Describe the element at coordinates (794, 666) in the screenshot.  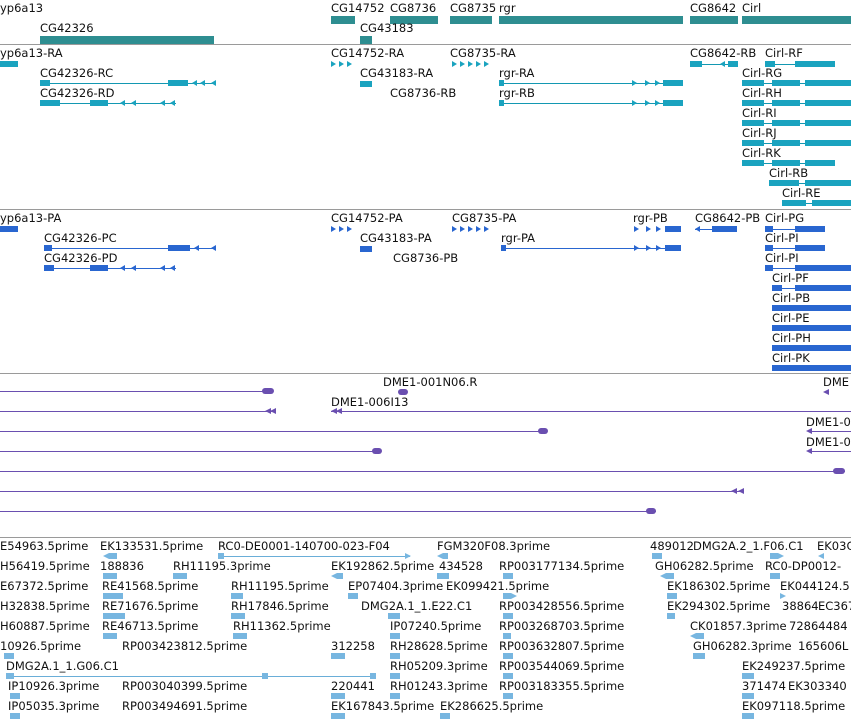
I see `est-label: EK249237.5prime` at that location.